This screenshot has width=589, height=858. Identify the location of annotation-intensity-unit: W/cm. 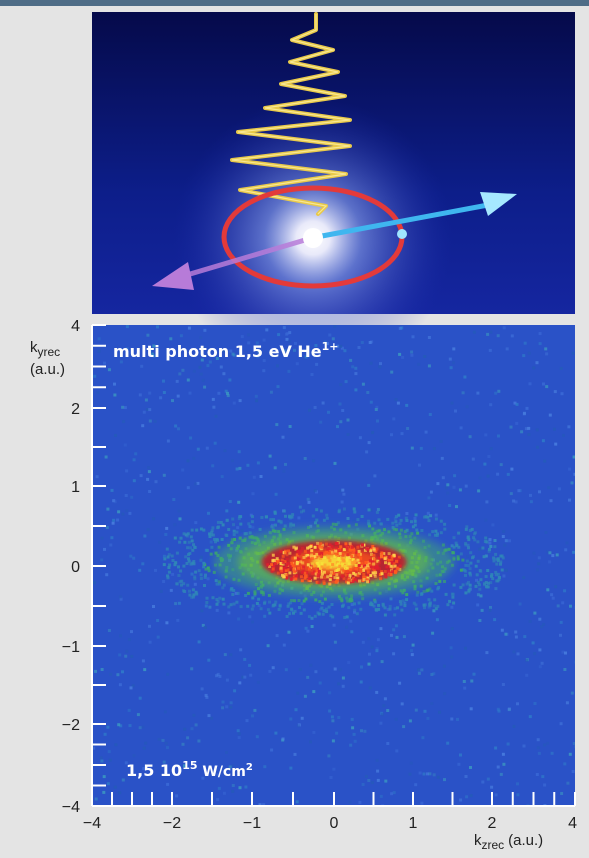
(222, 772).